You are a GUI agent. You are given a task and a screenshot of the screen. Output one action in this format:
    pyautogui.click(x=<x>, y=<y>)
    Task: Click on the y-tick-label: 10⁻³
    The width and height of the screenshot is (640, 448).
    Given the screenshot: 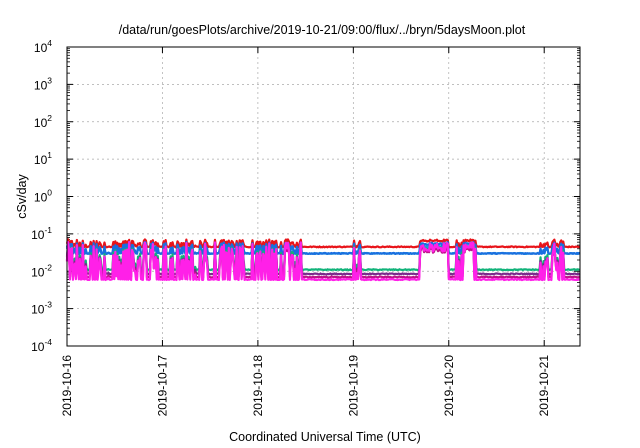 What is the action you would take?
    pyautogui.click(x=41, y=308)
    